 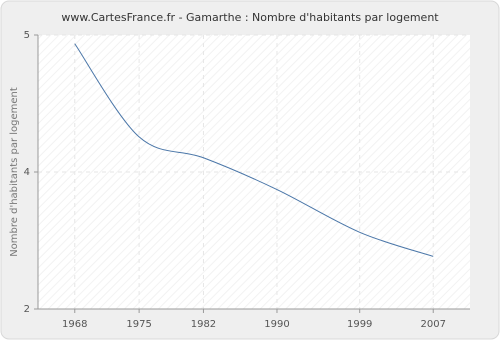 What do you see at coordinates (27, 309) in the screenshot?
I see `y-tick-label: 2` at bounding box center [27, 309].